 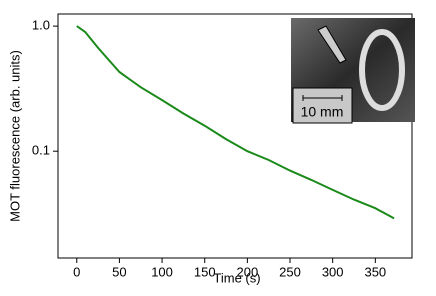 What do you see at coordinates (353, 71) in the screenshot?
I see `inset: 10 mm` at bounding box center [353, 71].